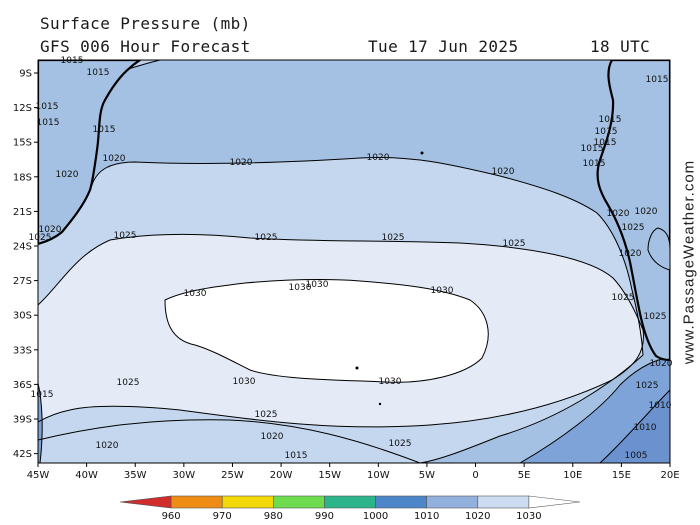 This screenshot has height=525, width=700. I want to click on isobar-1015-southeast, so click(594, 410).